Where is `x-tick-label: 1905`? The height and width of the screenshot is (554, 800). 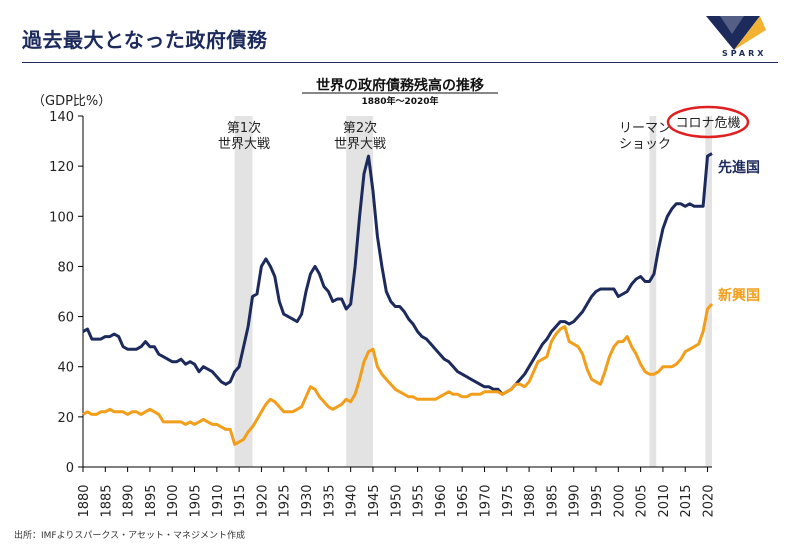
x-tick-label: 1905 is located at coordinates (196, 500).